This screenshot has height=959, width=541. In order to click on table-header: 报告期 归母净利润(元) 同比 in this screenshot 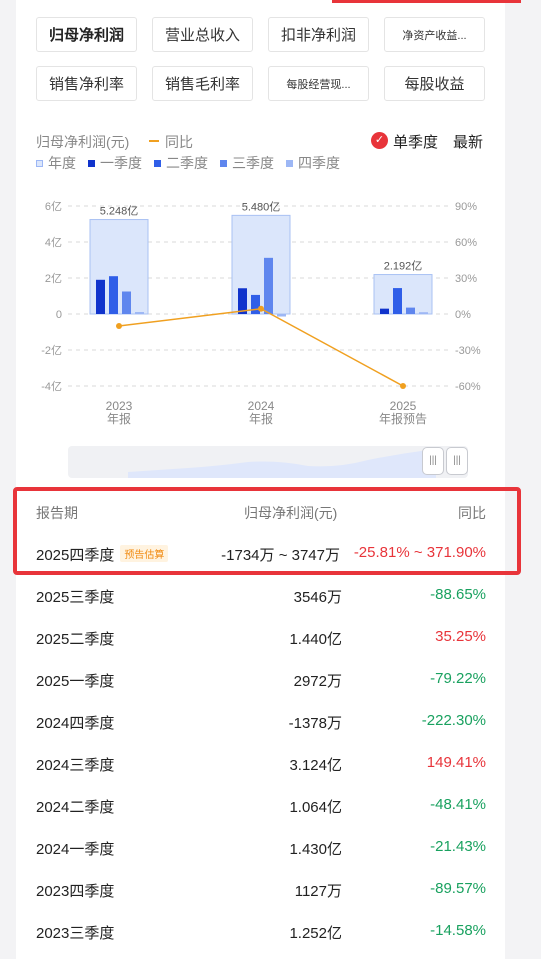, I will do `click(261, 512)`.